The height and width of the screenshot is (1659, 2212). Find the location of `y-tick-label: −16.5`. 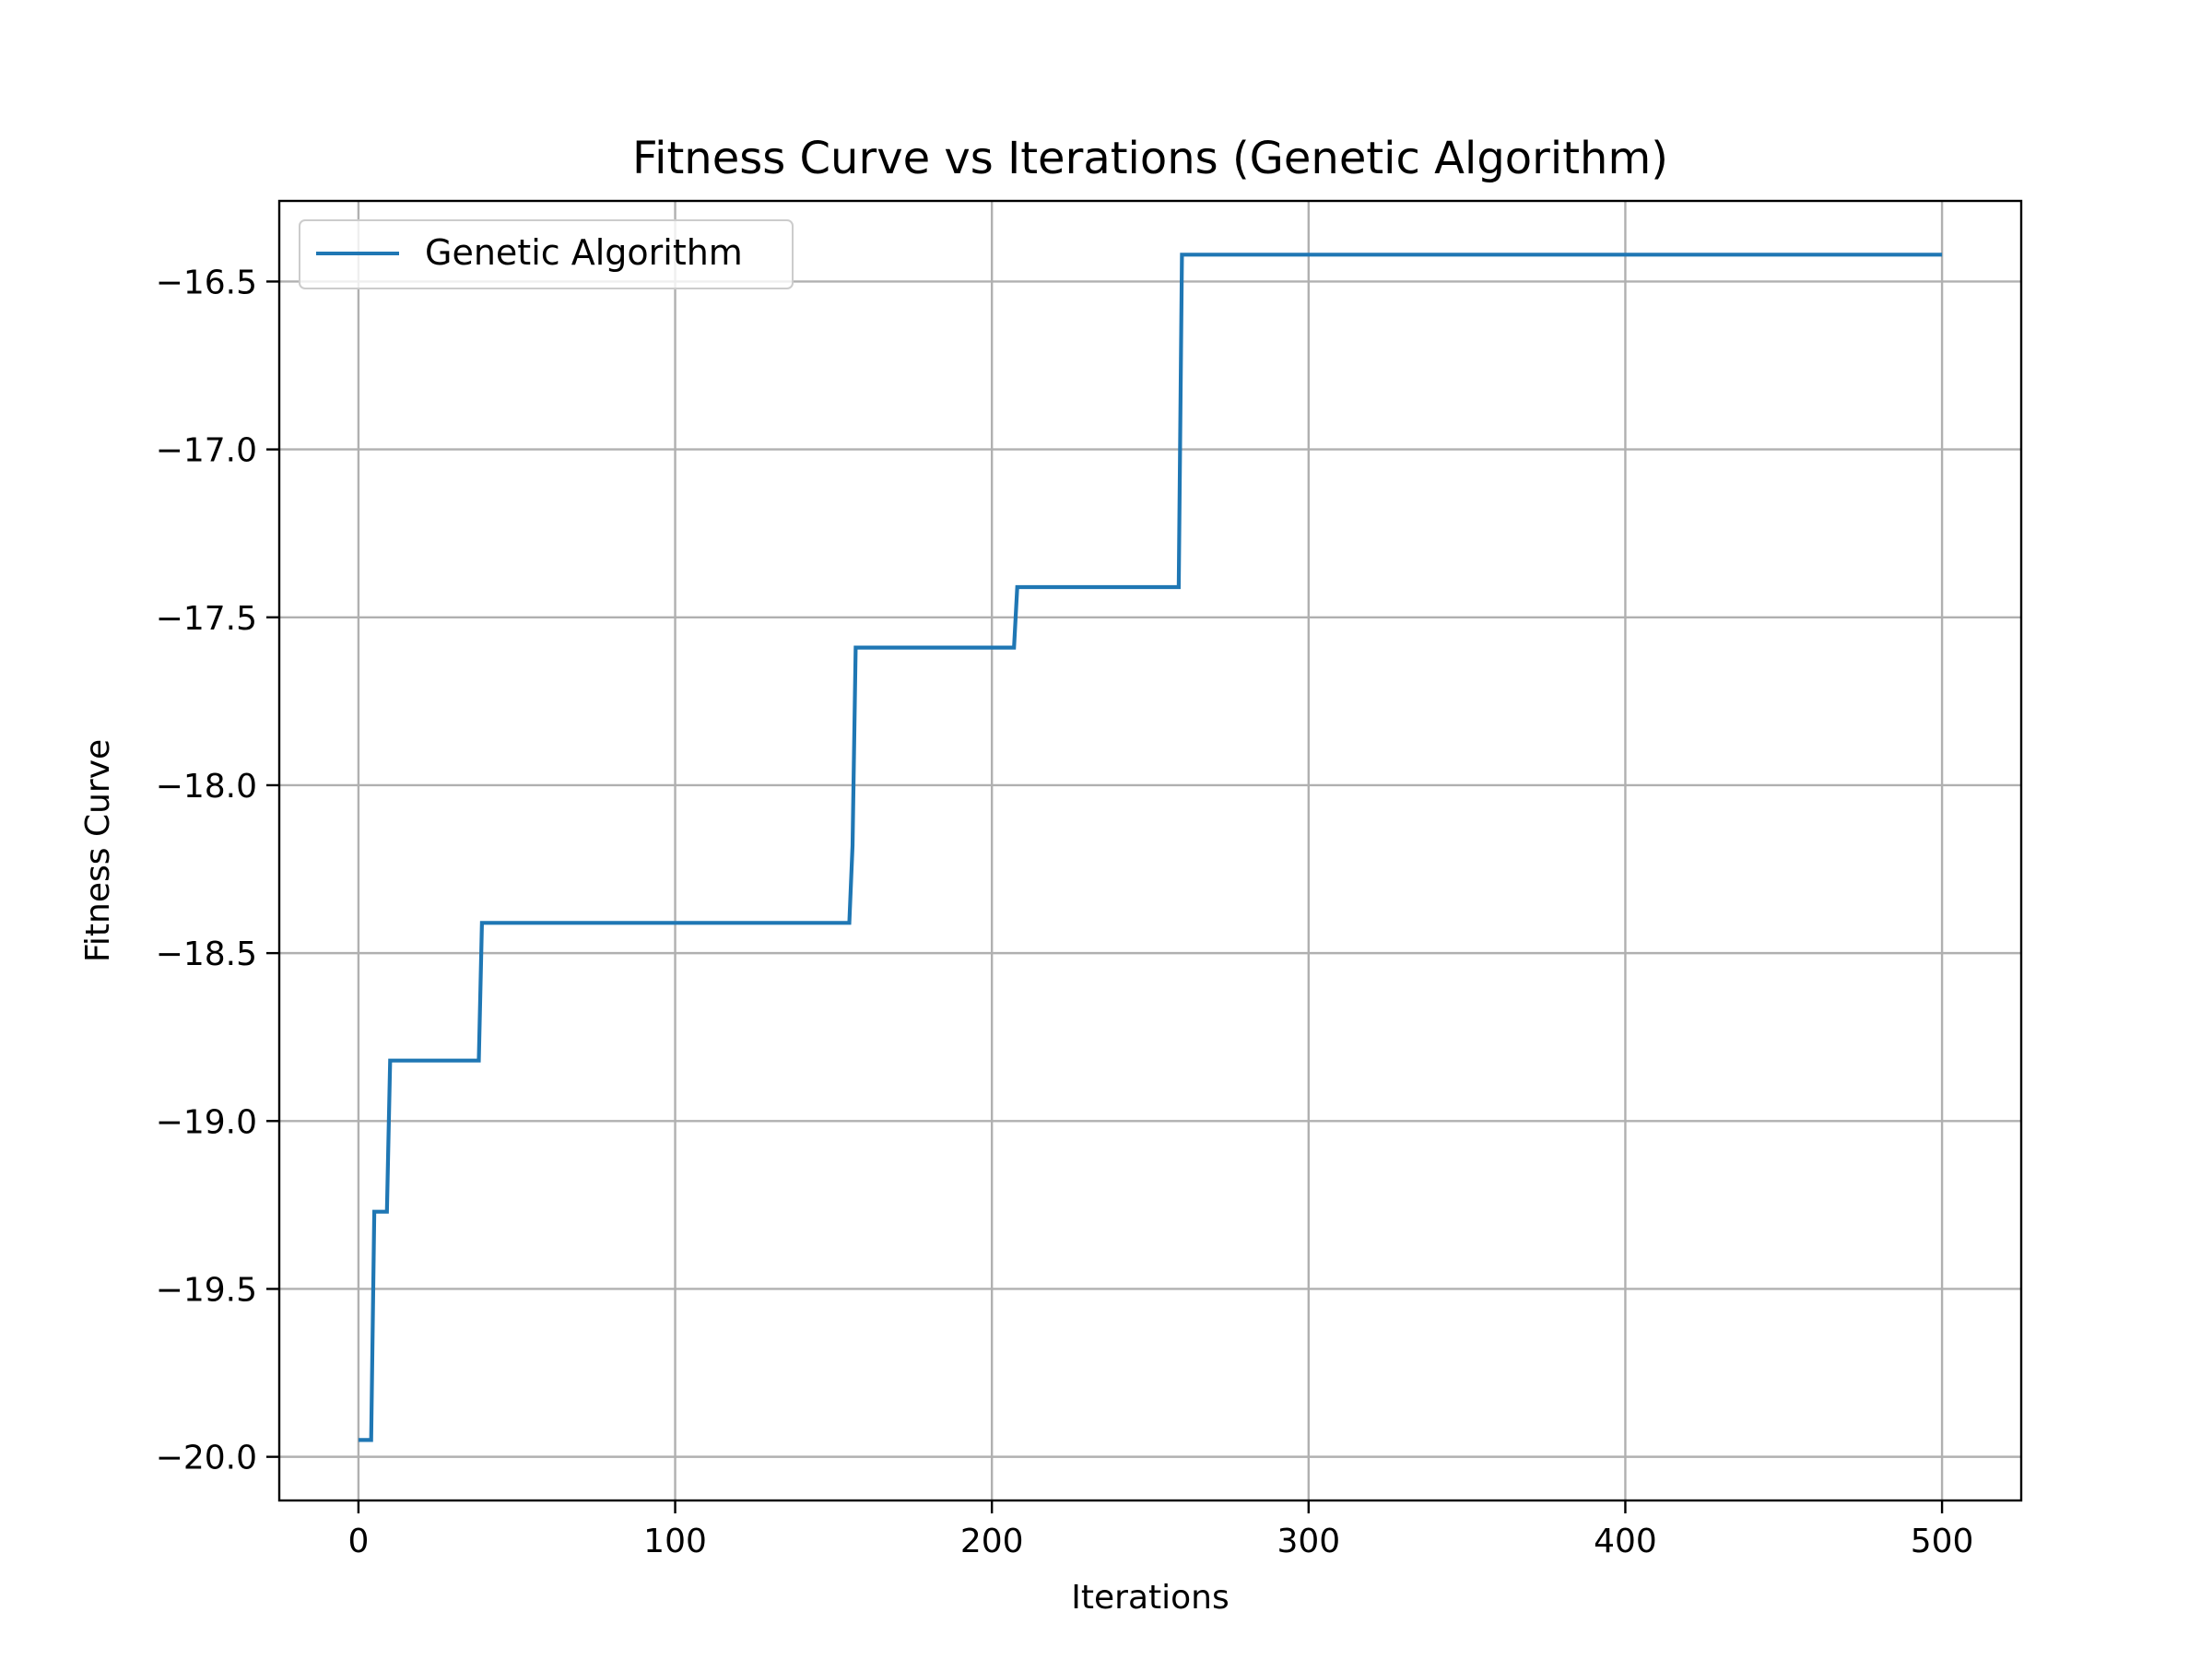

y-tick-label: −16.5 is located at coordinates (206, 282).